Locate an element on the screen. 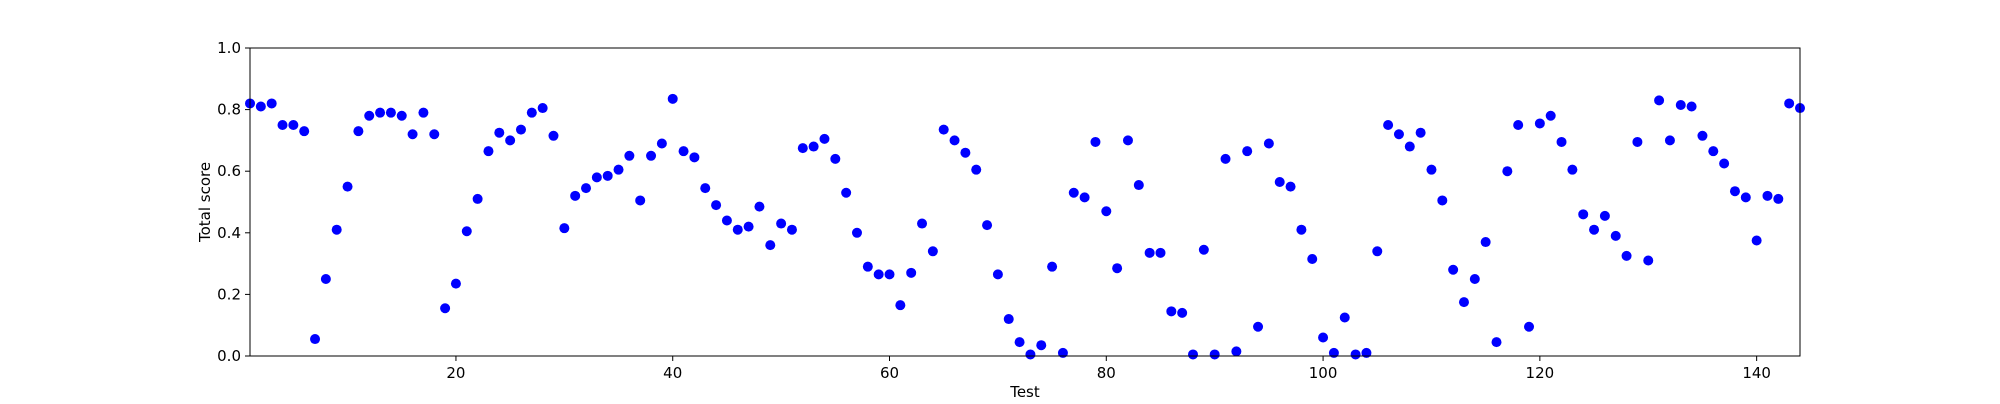  x-tick-label: 40 is located at coordinates (672, 373).